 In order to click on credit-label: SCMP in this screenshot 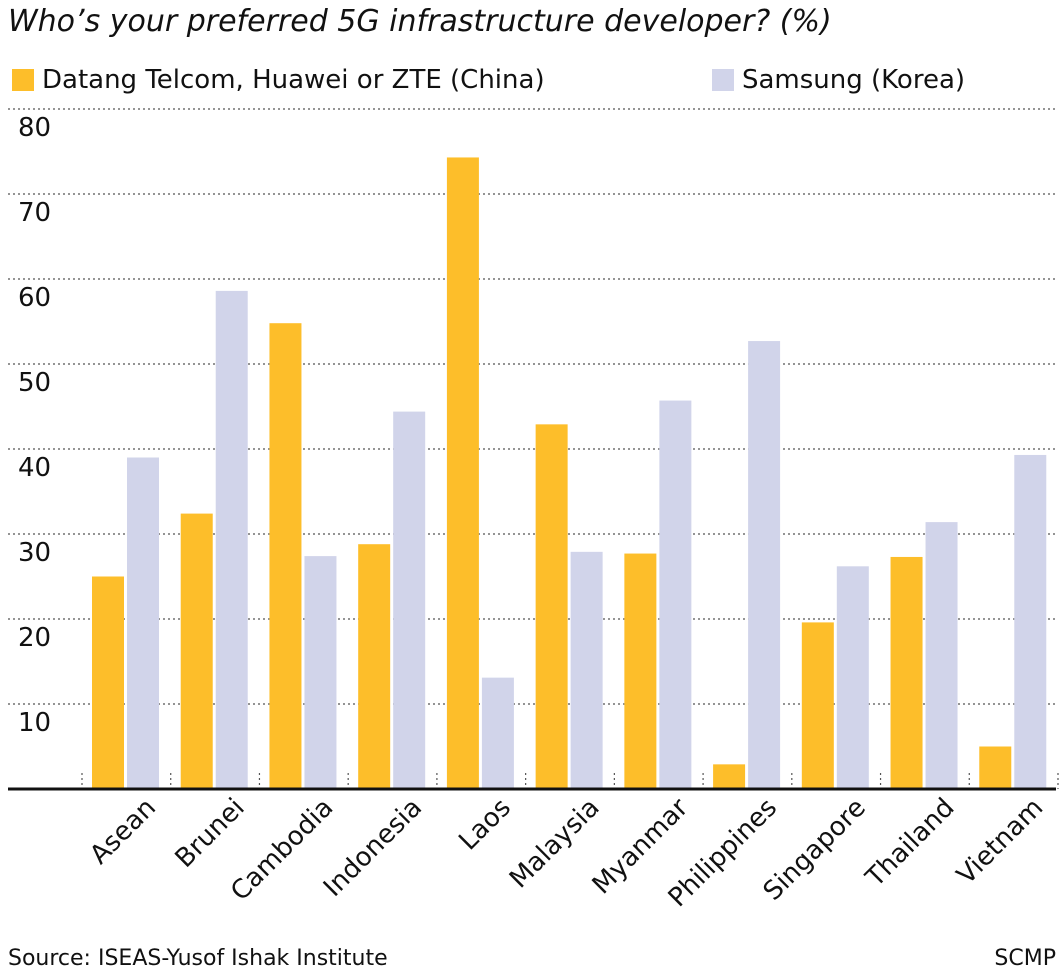, I will do `click(1025, 958)`.